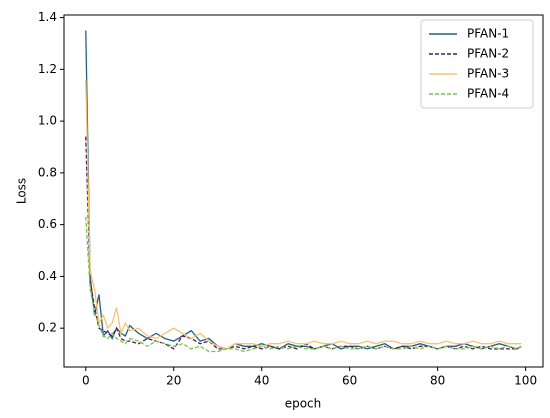 This screenshot has height=418, width=550. What do you see at coordinates (488, 74) in the screenshot?
I see `legend-label: PFAN-3` at bounding box center [488, 74].